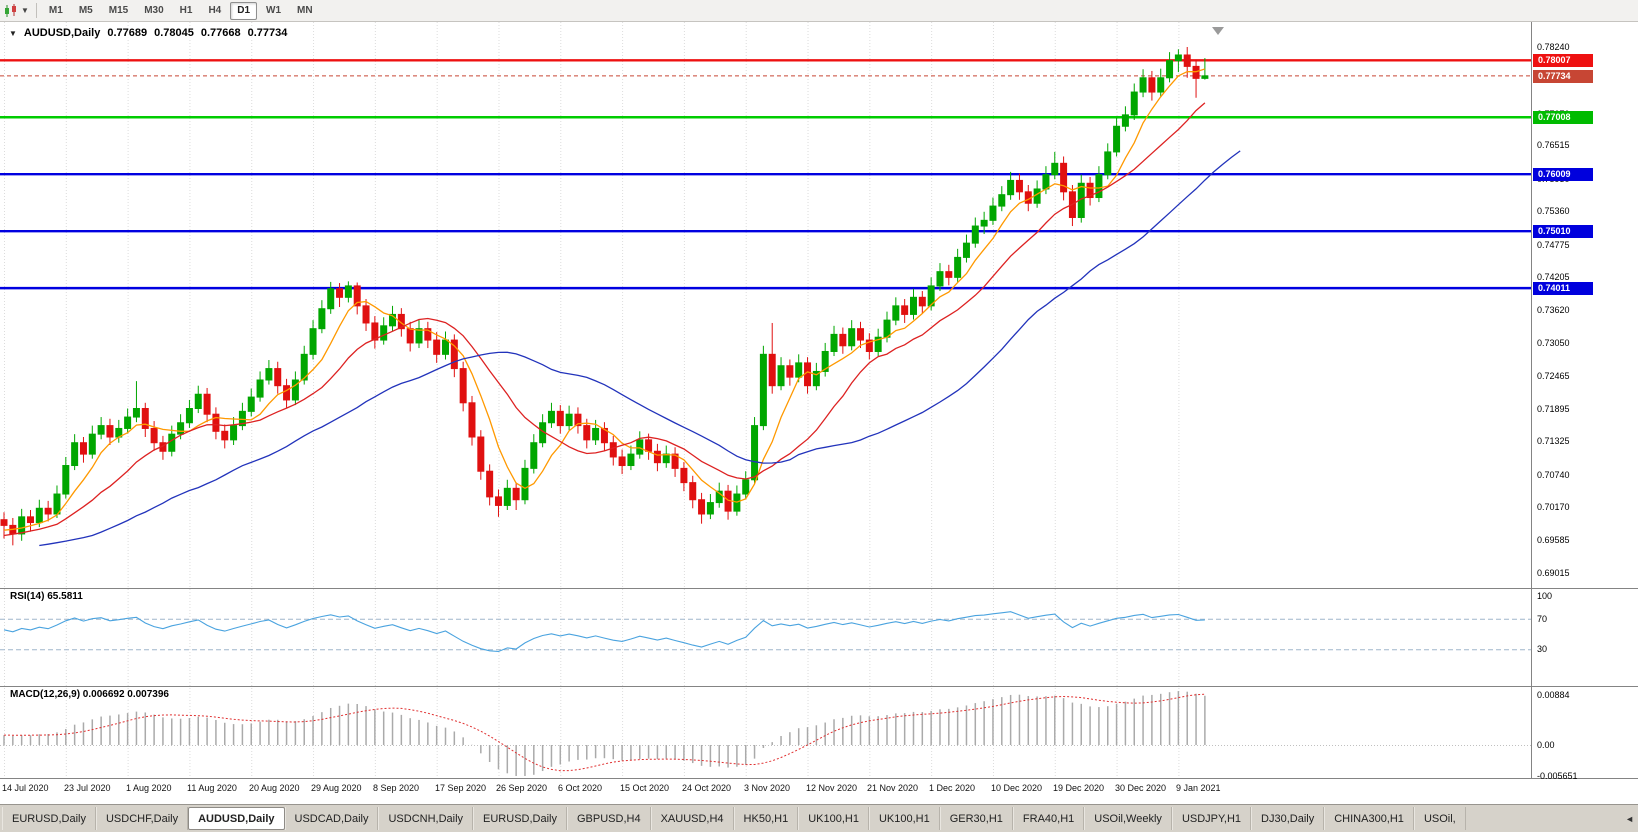  I want to click on timeframe-button-h4: H4, so click(215, 10).